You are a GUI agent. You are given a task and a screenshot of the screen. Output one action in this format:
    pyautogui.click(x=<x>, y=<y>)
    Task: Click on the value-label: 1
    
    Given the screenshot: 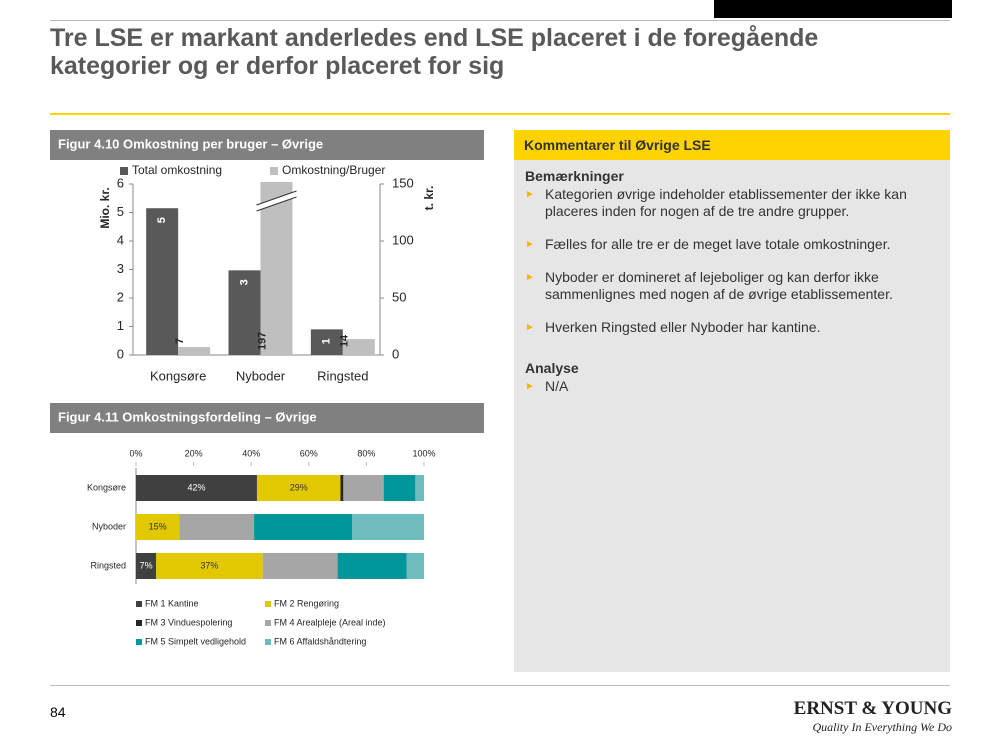 What is the action you would take?
    pyautogui.click(x=327, y=341)
    